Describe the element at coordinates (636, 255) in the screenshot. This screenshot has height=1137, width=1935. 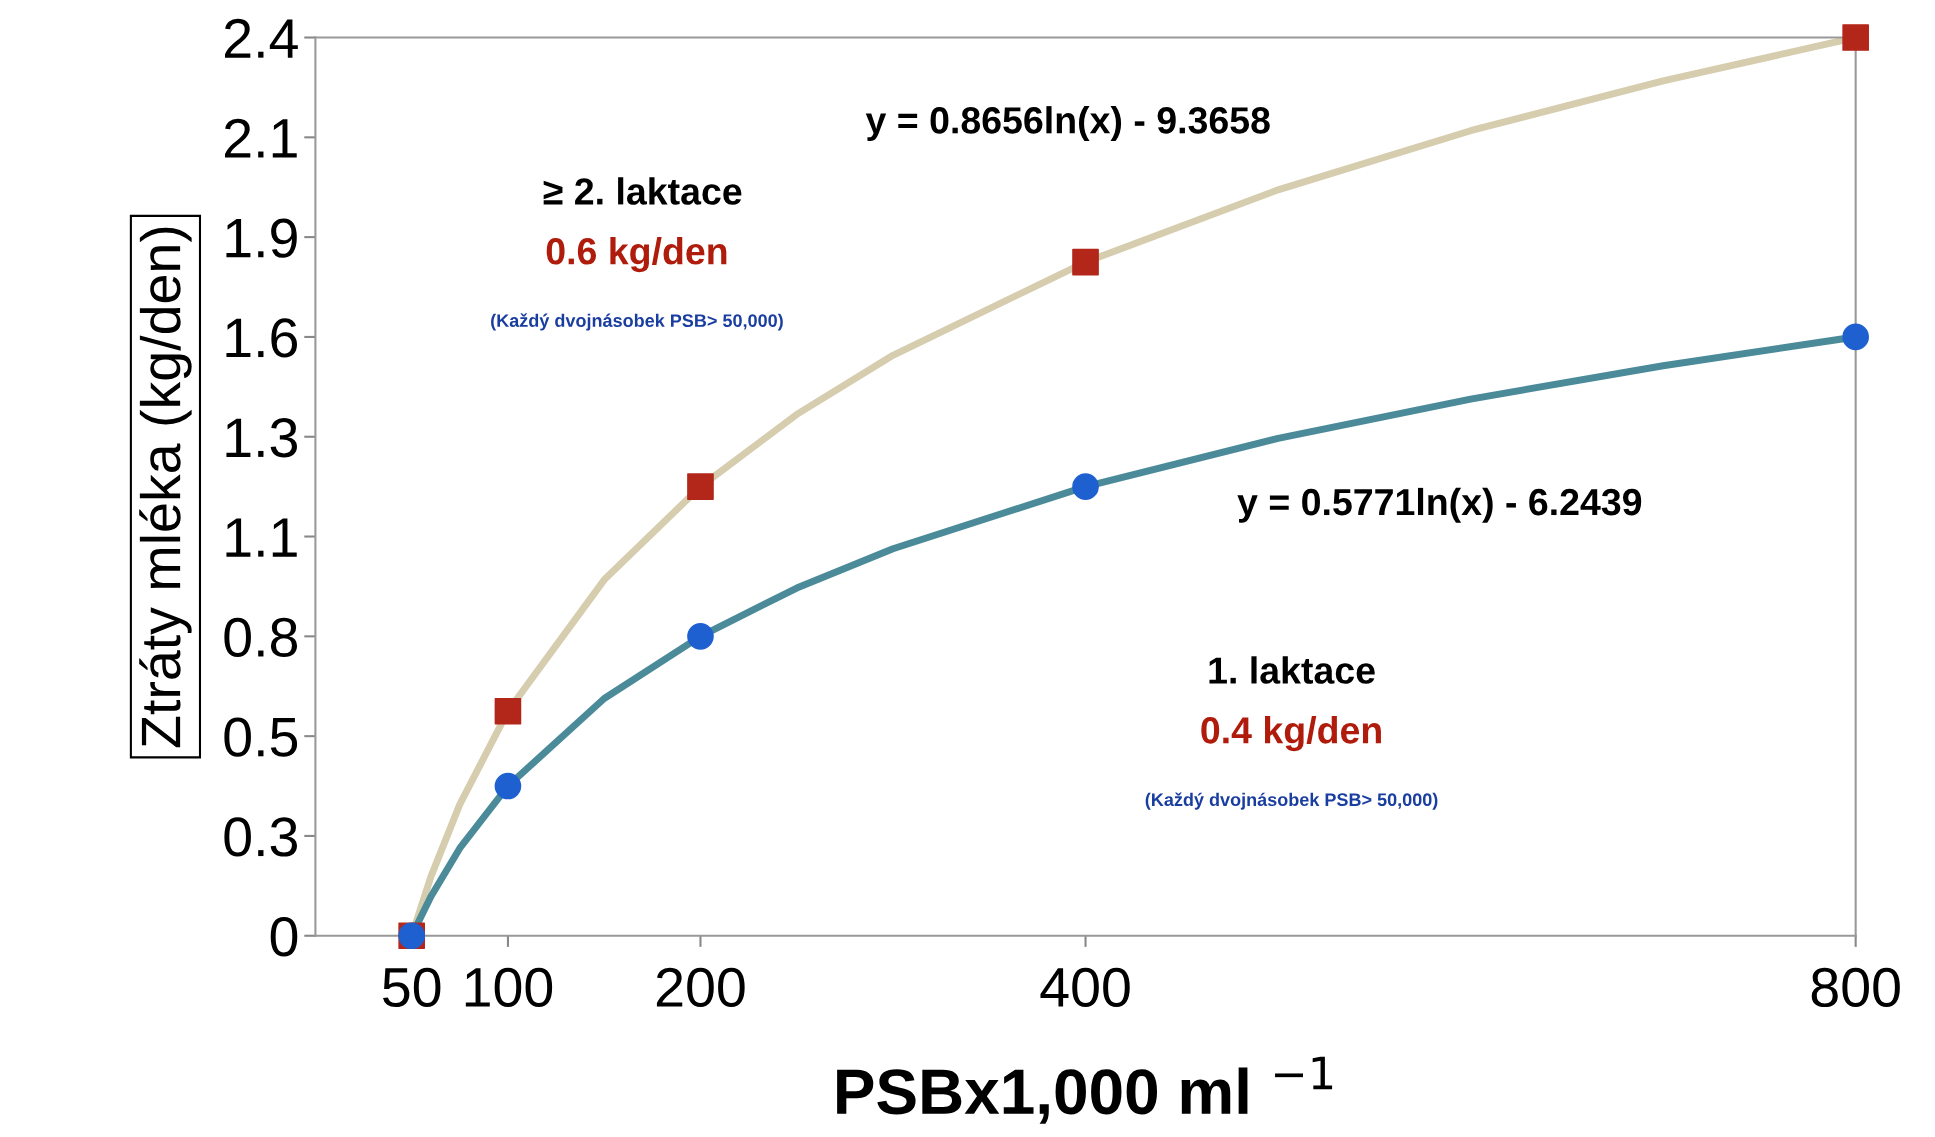
I see `annotation: 0.6 kg/den` at that location.